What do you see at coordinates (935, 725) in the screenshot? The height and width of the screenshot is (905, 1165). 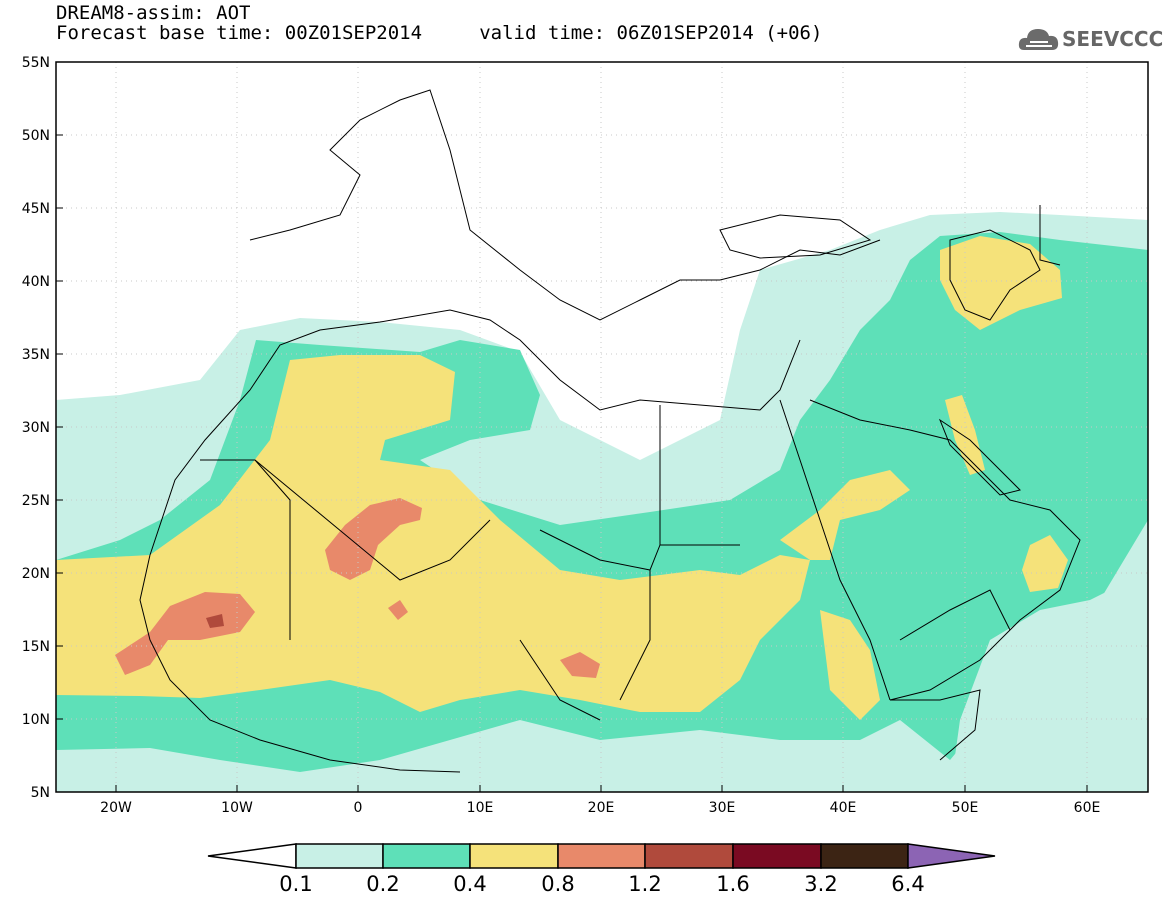 I see `horn-africa-coast` at bounding box center [935, 725].